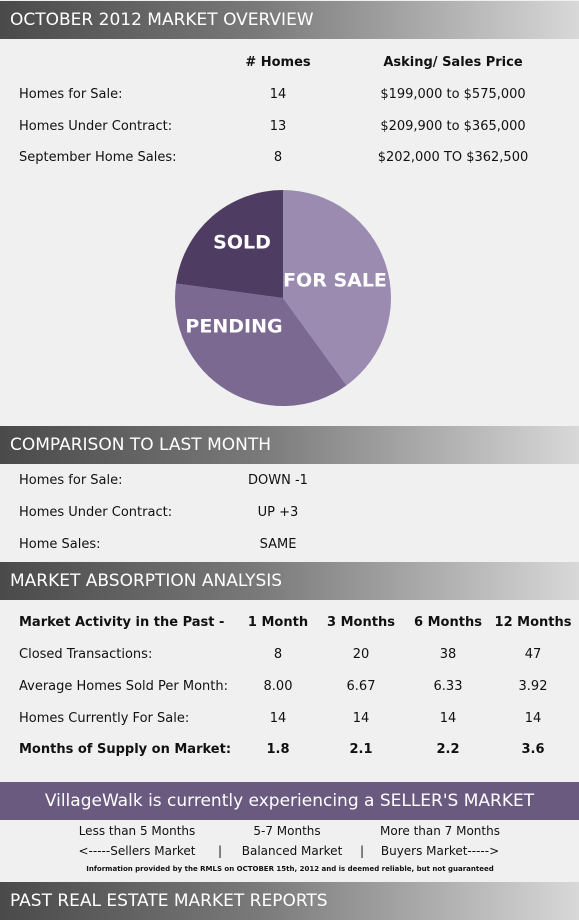 The width and height of the screenshot is (579, 920). I want to click on cell: 1.8, so click(278, 749).